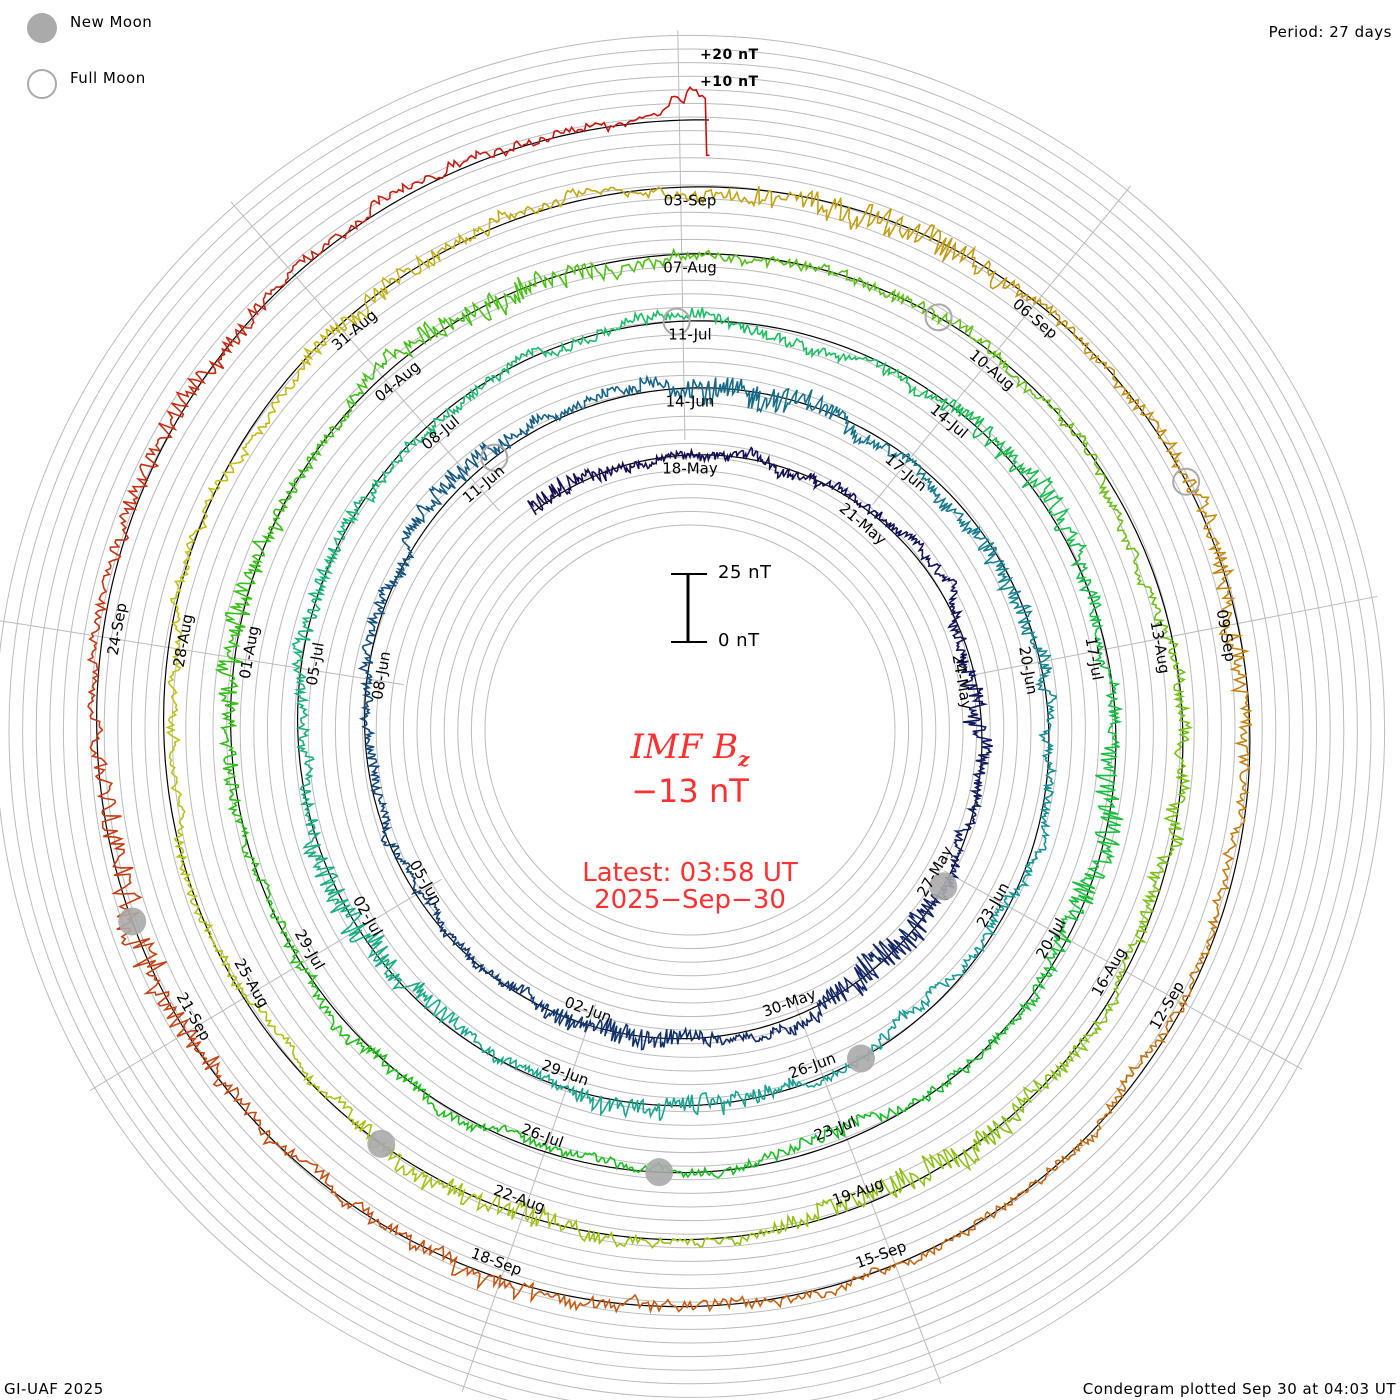 The image size is (1400, 1400). Describe the element at coordinates (881, 1254) in the screenshot. I see `date-label: 15-Sep` at that location.